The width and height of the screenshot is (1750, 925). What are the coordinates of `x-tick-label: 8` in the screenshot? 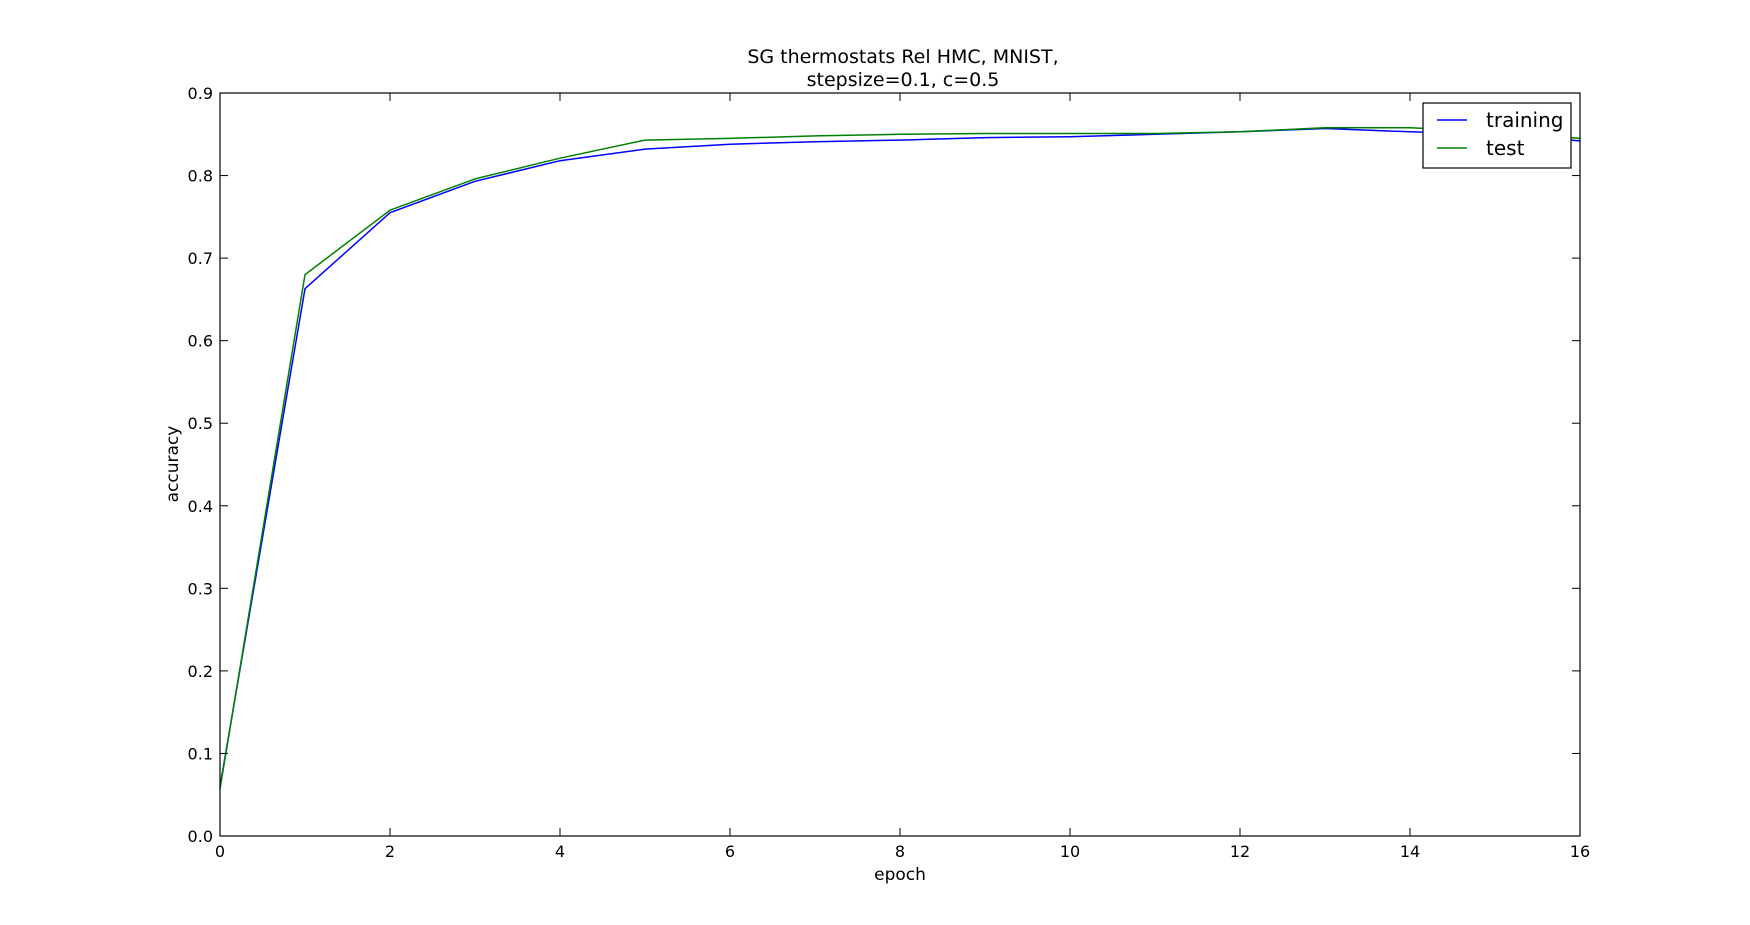 It's located at (900, 851).